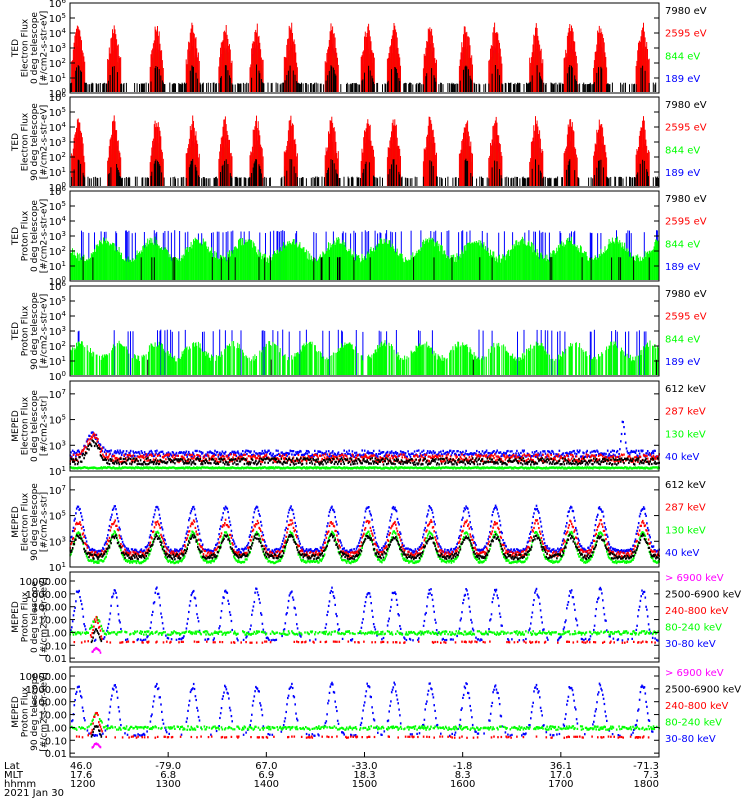 The image size is (750, 800). What do you see at coordinates (57, 236) in the screenshot?
I see `y-tick-label: 103` at bounding box center [57, 236].